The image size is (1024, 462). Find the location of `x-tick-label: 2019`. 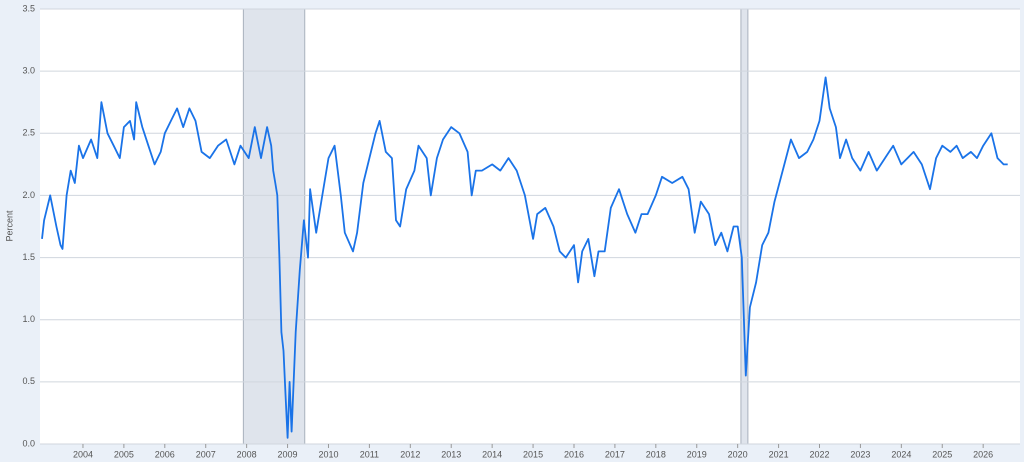

x-tick-label: 2019 is located at coordinates (697, 454).